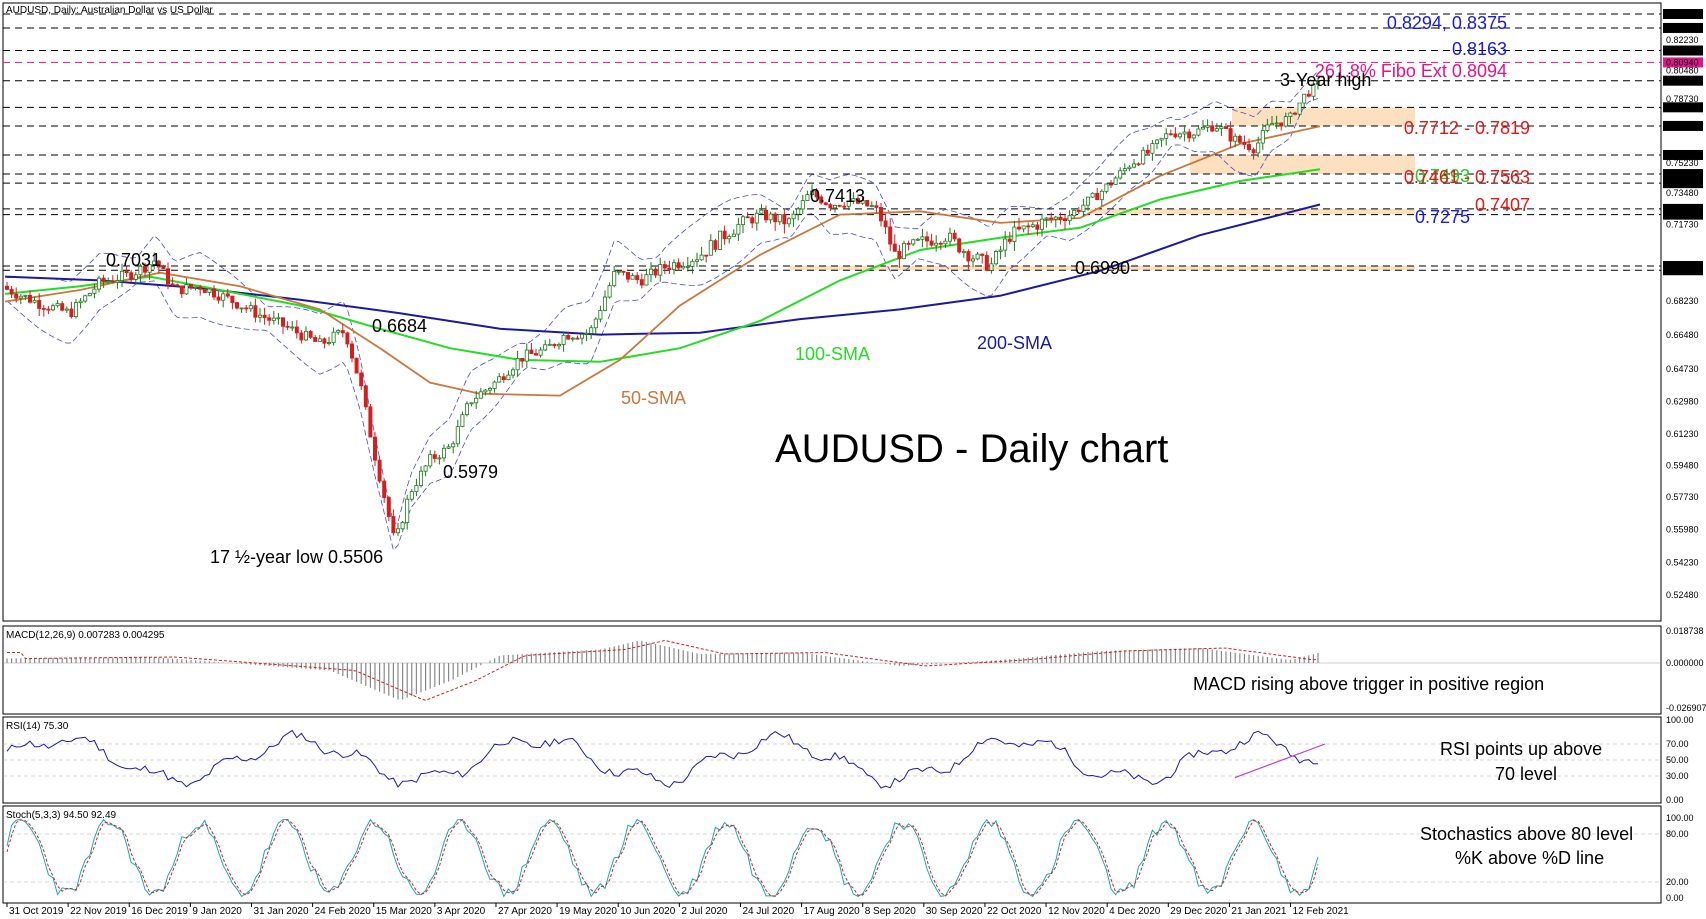  What do you see at coordinates (36, 911) in the screenshot?
I see `date-label-0: 31 Oct 2019` at bounding box center [36, 911].